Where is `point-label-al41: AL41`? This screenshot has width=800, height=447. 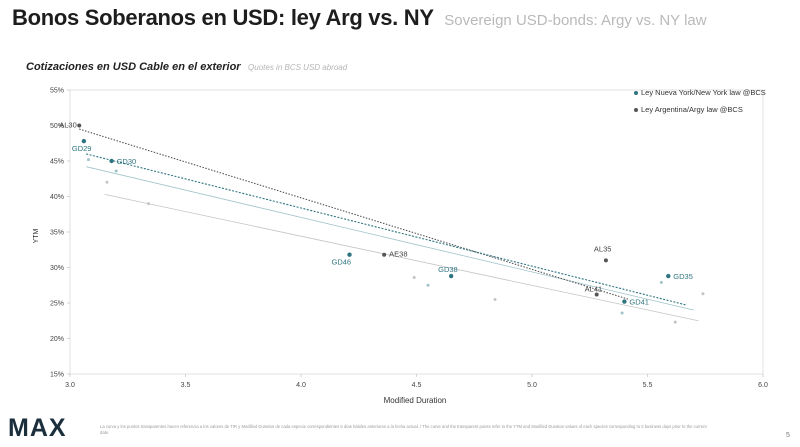 point-label-al41: AL41 is located at coordinates (594, 288).